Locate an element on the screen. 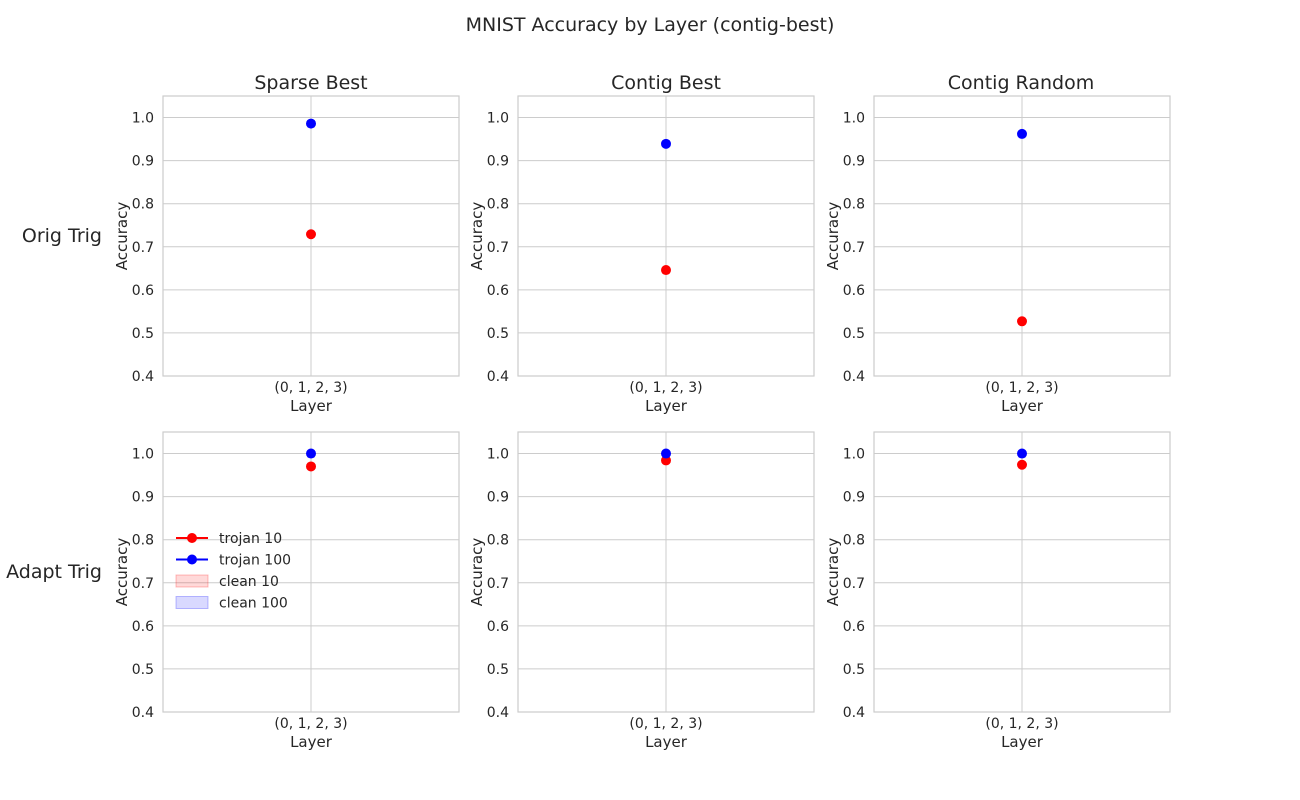 Image resolution: width=1300 pixels, height=800 pixels. legend-item-clean-10: clean 10 is located at coordinates (227, 582).